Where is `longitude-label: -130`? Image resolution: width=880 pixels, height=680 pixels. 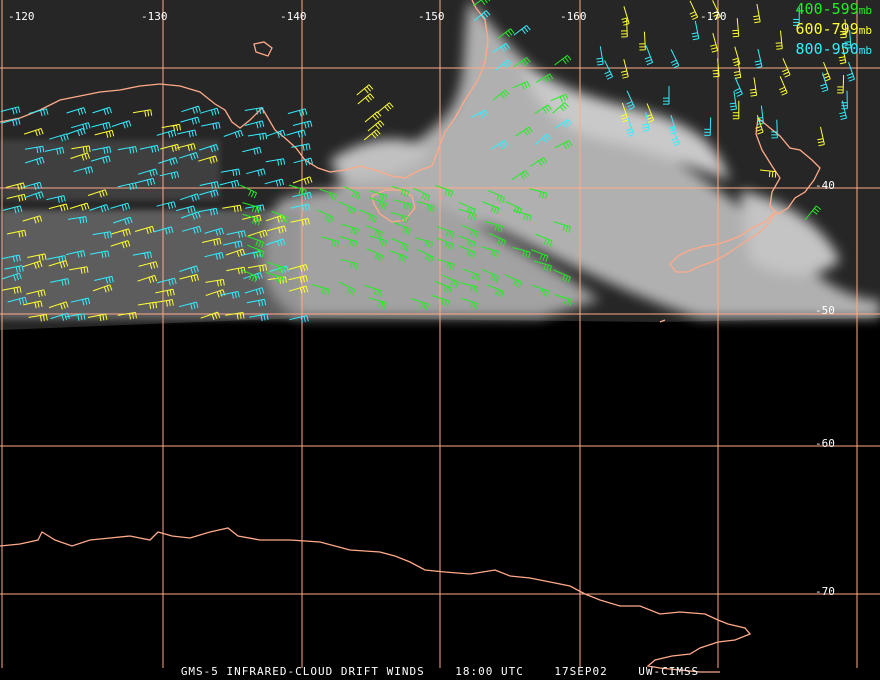 longitude-label: -130 is located at coordinates (154, 16).